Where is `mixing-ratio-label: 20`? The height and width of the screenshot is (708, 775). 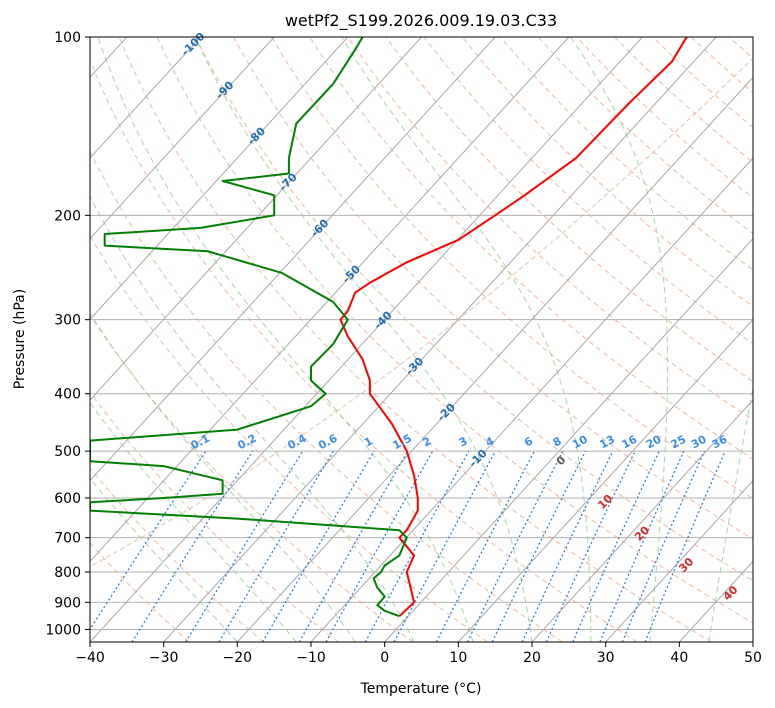 mixing-ratio-label: 20 is located at coordinates (654, 442).